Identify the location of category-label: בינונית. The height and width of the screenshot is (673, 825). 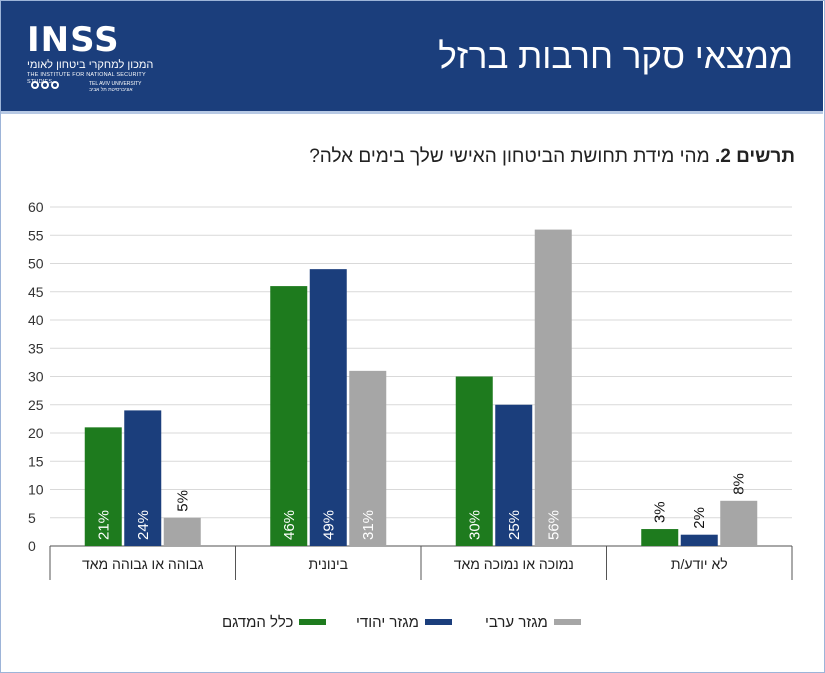
(328, 564).